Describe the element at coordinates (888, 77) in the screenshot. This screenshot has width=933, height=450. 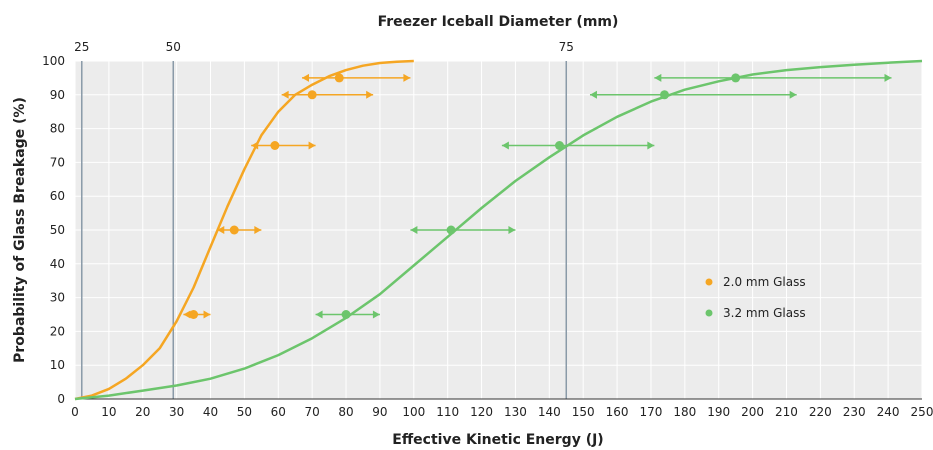
I see `series-2-point-5-error-right-arrow` at that location.